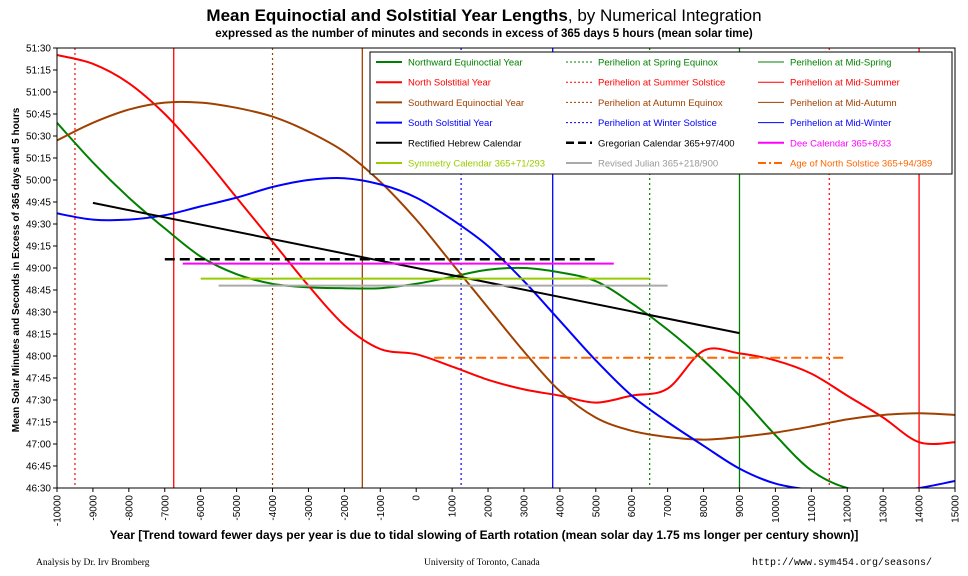 The height and width of the screenshot is (576, 968). What do you see at coordinates (704, 506) in the screenshot?
I see `x-tick-label: 8000` at bounding box center [704, 506].